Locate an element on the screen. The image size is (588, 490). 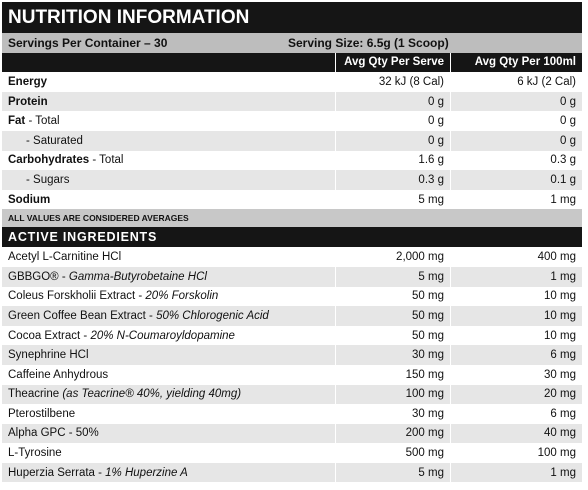
table-row: Carbohydrates - Total 1.6 g 0.3 g is located at coordinates (292, 160).